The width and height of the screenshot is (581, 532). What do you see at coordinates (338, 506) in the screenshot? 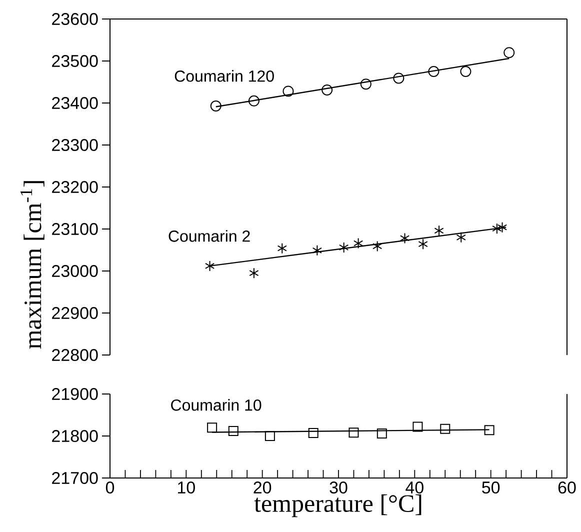
I see `x-axis-title: temperature [°C]` at bounding box center [338, 506].